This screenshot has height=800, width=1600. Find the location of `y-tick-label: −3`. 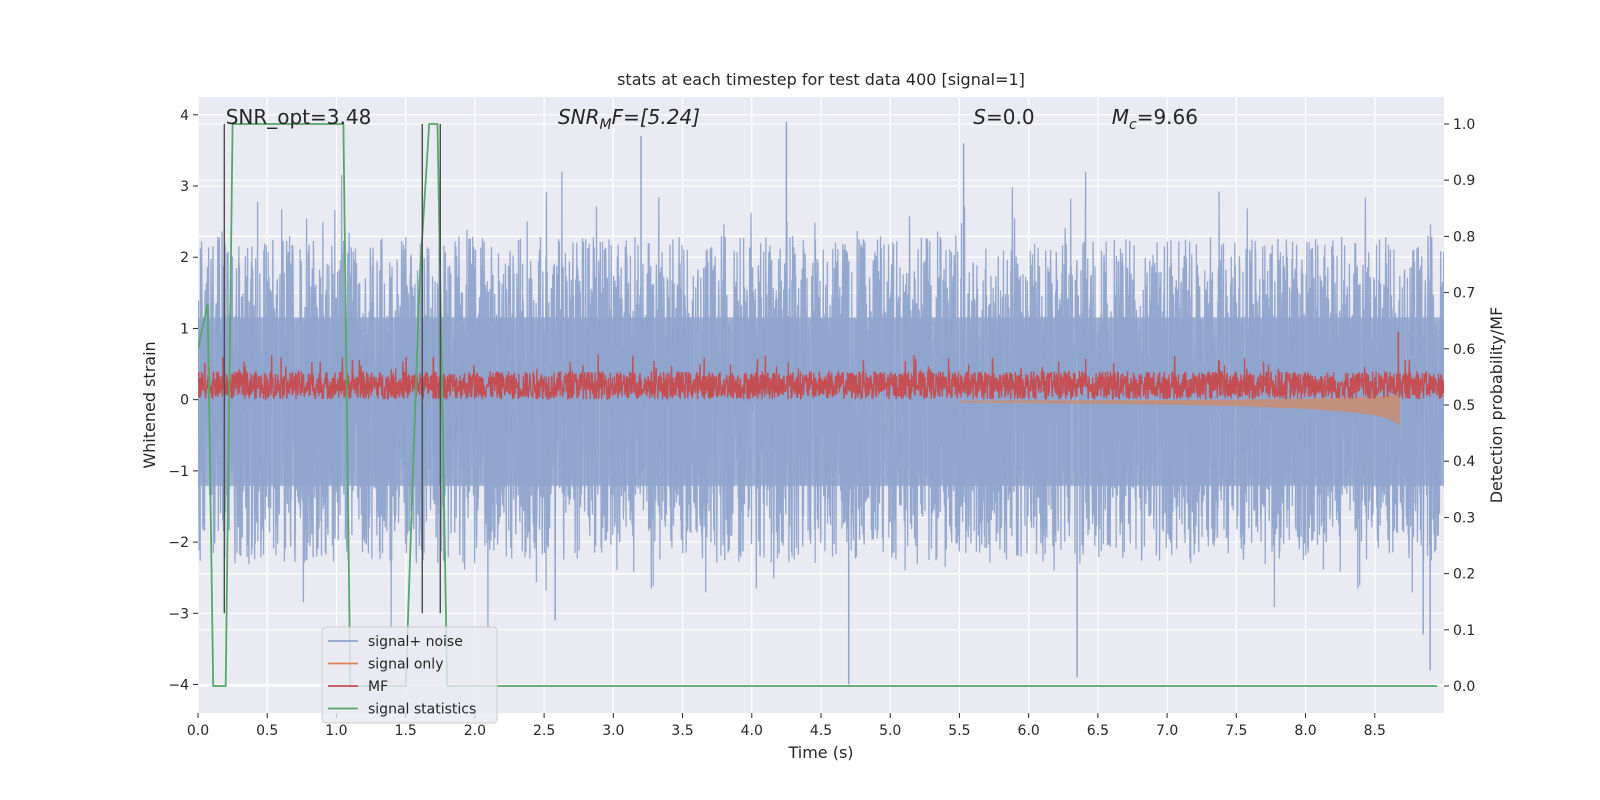

y-tick-label: −3 is located at coordinates (178, 614).